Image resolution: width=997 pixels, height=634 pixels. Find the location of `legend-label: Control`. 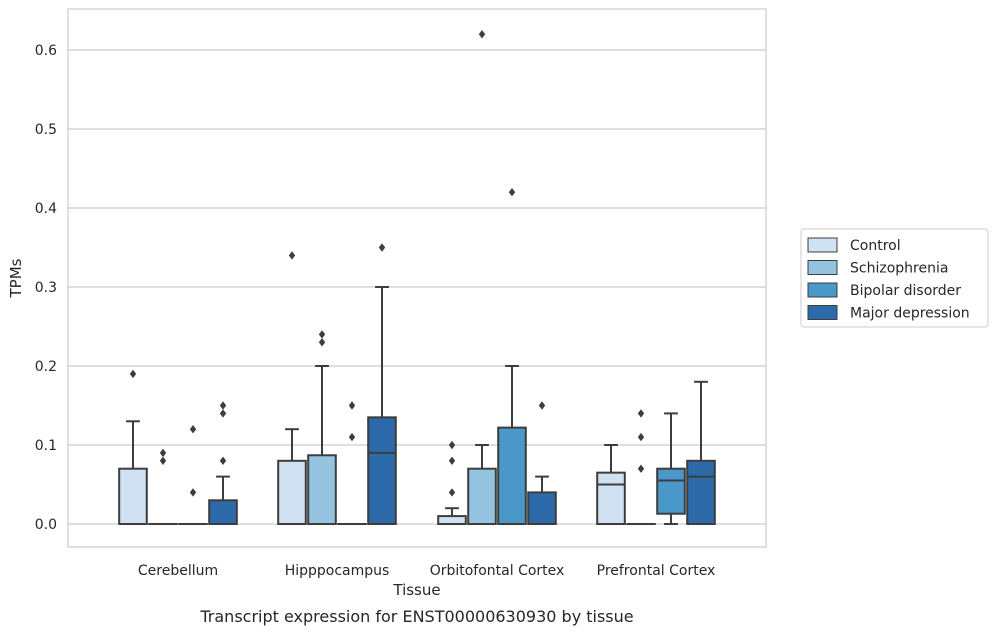

legend-label: Control is located at coordinates (875, 246).